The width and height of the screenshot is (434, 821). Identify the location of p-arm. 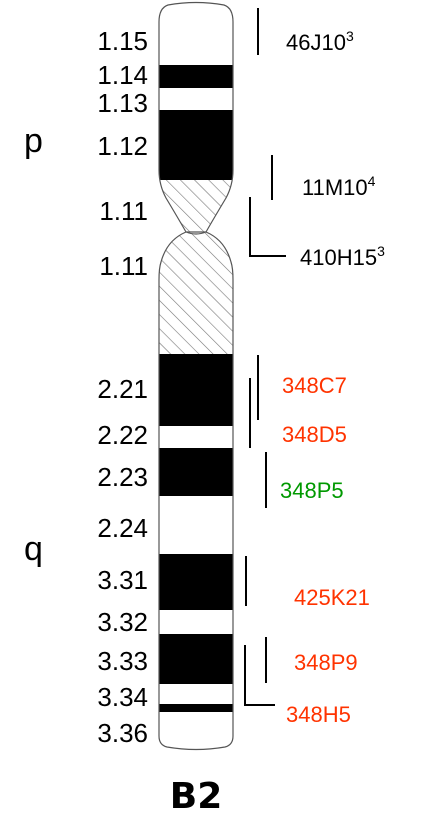
(196, 117).